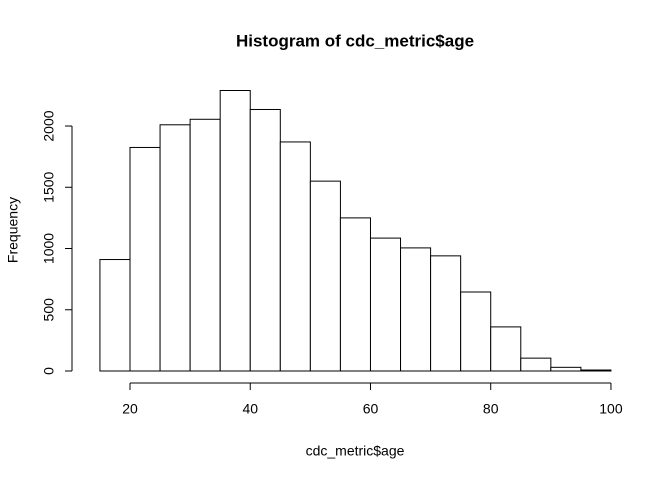  Describe the element at coordinates (355, 451) in the screenshot. I see `x-axis-label: cdc_metric$age` at that location.